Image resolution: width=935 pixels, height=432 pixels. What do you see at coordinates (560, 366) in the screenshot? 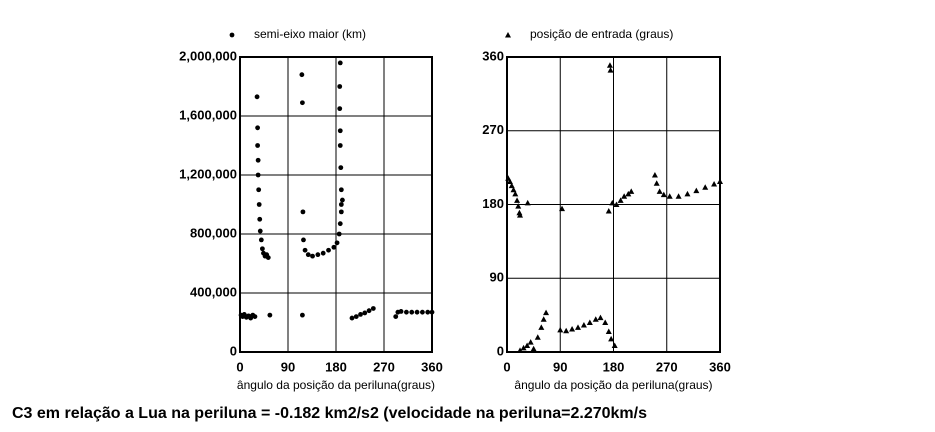
I see `x-tick-label: 90` at bounding box center [560, 366].